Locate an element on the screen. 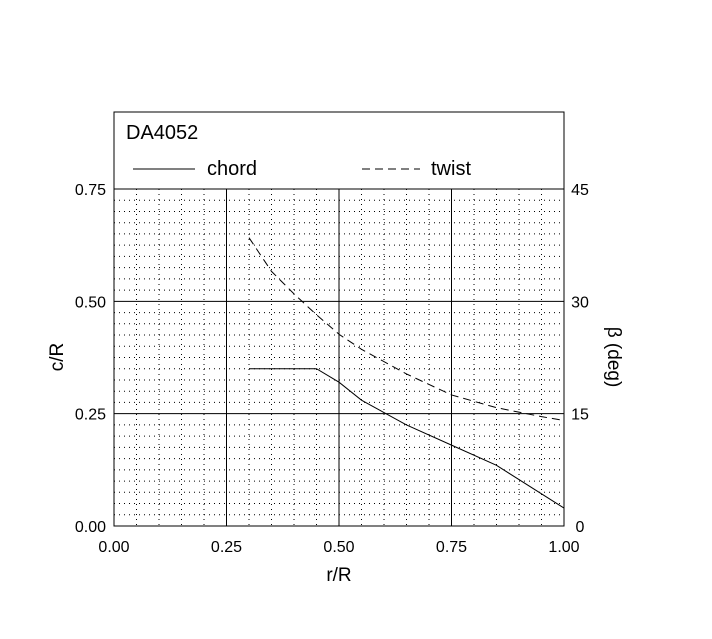 Image resolution: width=712 pixels, height=639 pixels. y-right-tick-label: 30 is located at coordinates (580, 302).